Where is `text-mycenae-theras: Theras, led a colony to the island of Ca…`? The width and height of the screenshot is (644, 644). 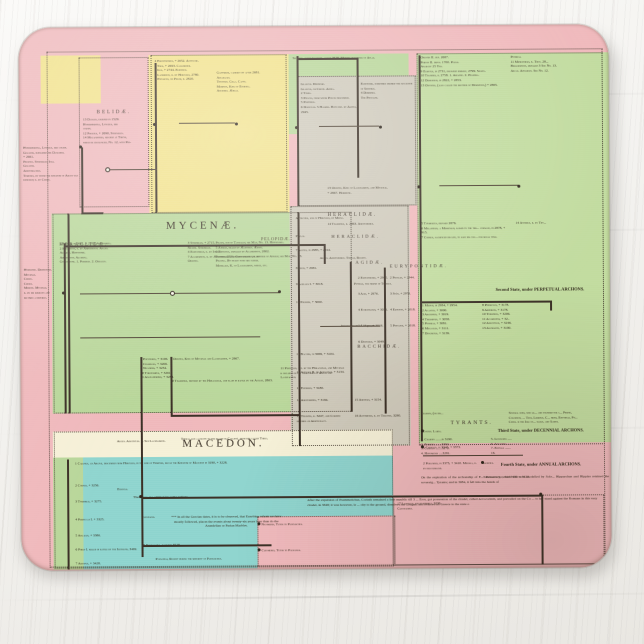
text-mycenae-theras: Theras, led a colony to the island of Ca… is located at coordinates (224, 438).